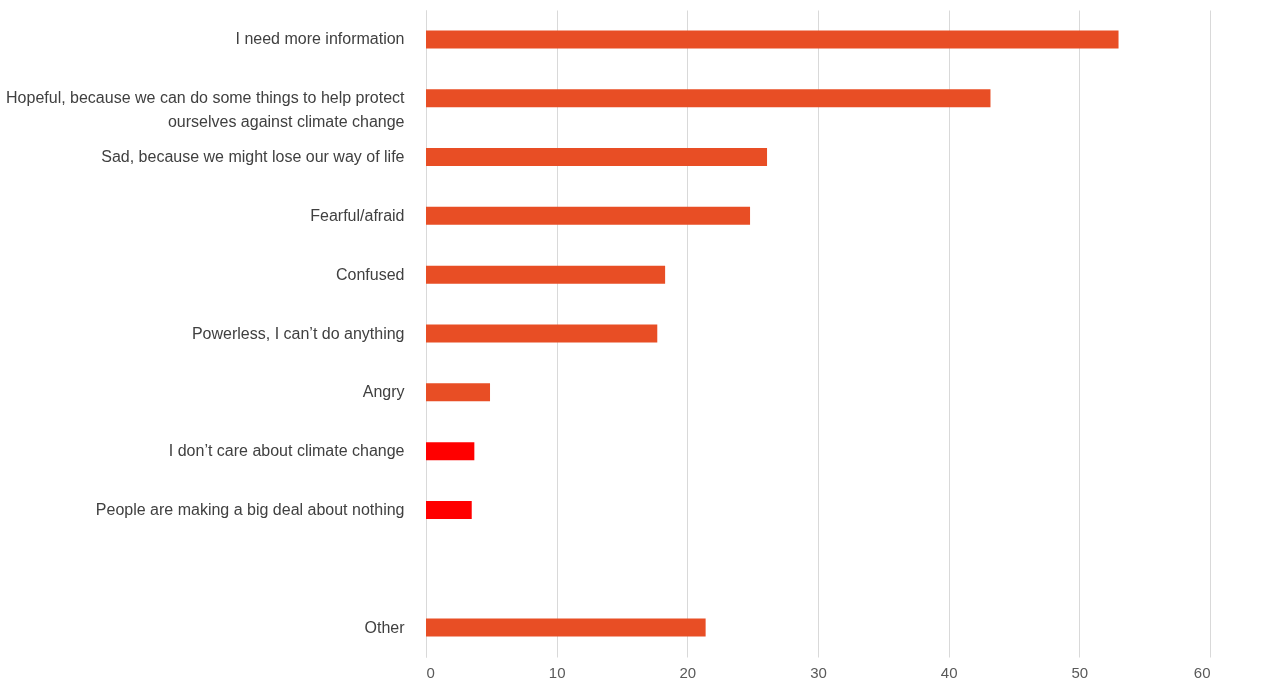 The width and height of the screenshot is (1283, 697). I want to click on y-tick-label: Sad, because we might lose our way of life, so click(253, 157).